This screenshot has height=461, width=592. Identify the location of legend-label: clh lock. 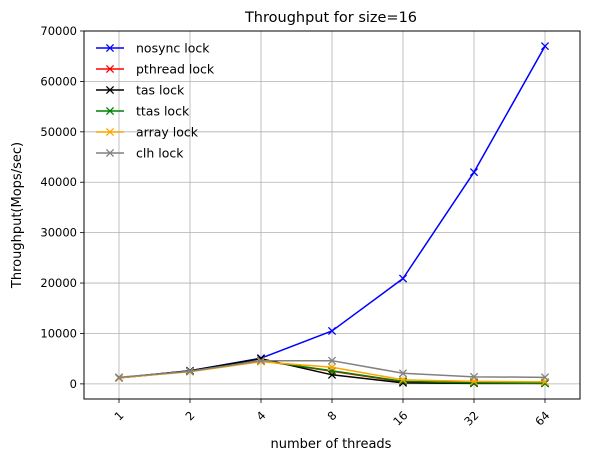
(160, 153).